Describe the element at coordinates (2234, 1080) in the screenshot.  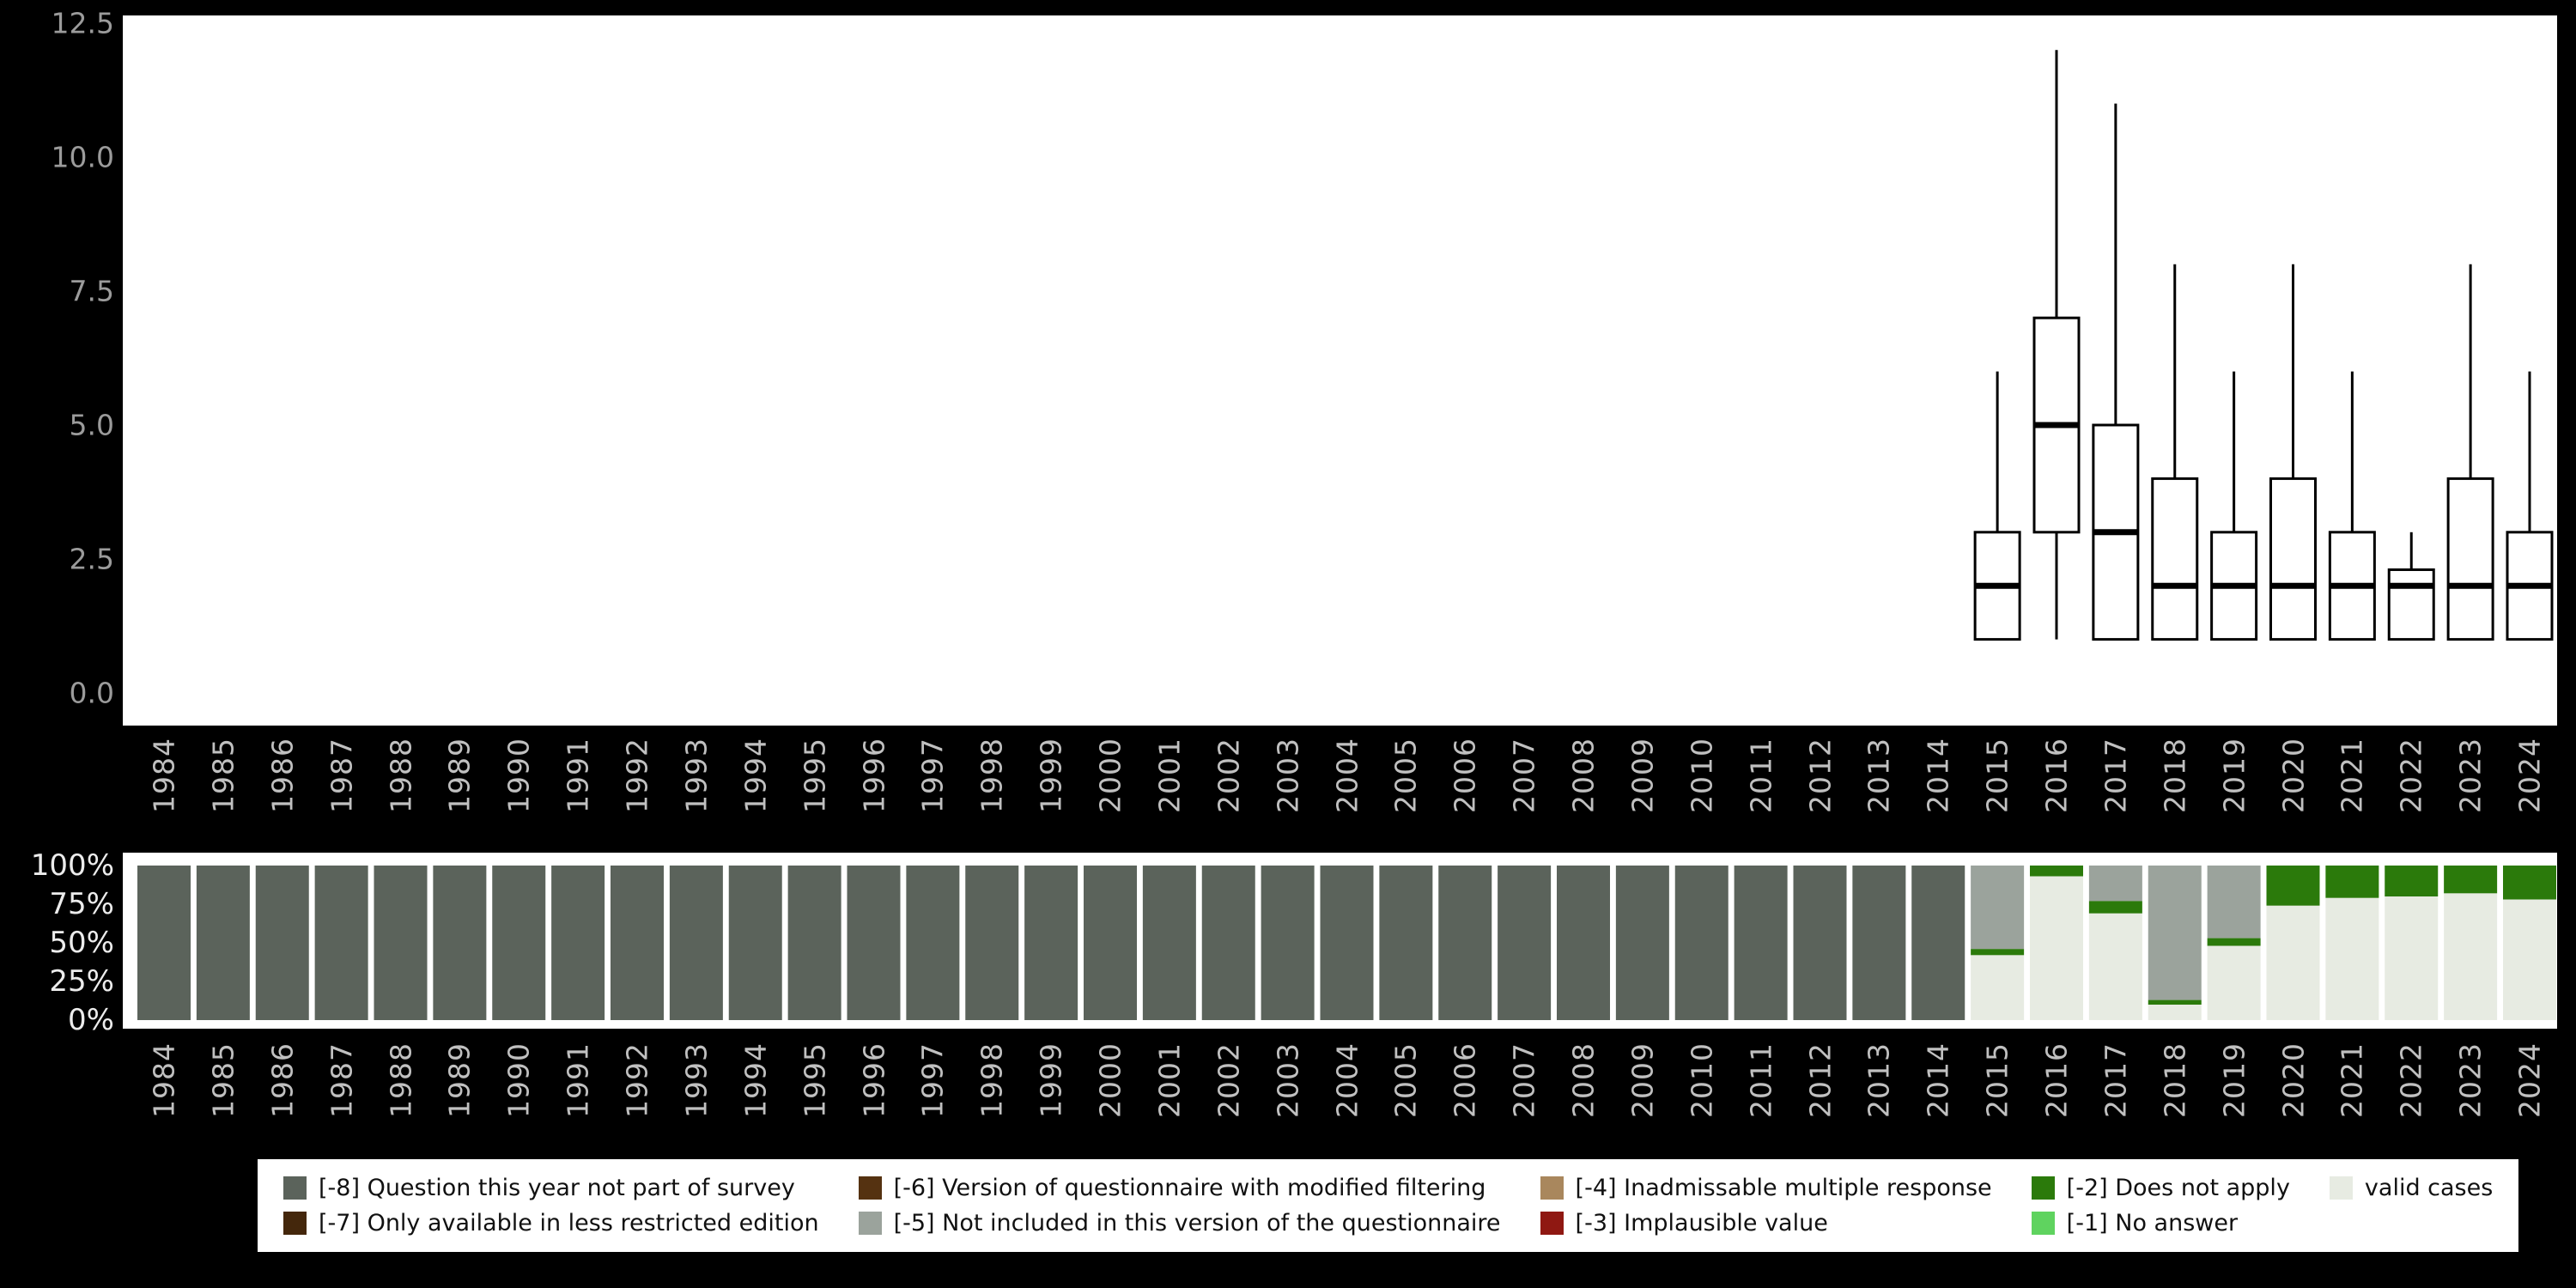
I see `stack-x-tick-label: 2019` at that location.